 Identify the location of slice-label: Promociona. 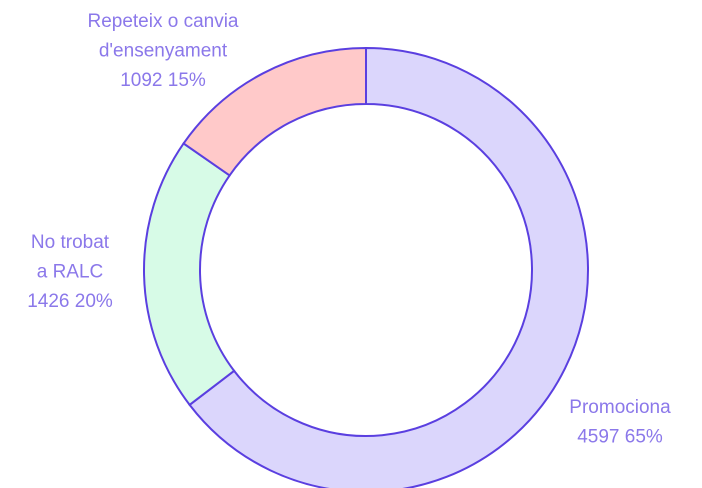
(620, 407).